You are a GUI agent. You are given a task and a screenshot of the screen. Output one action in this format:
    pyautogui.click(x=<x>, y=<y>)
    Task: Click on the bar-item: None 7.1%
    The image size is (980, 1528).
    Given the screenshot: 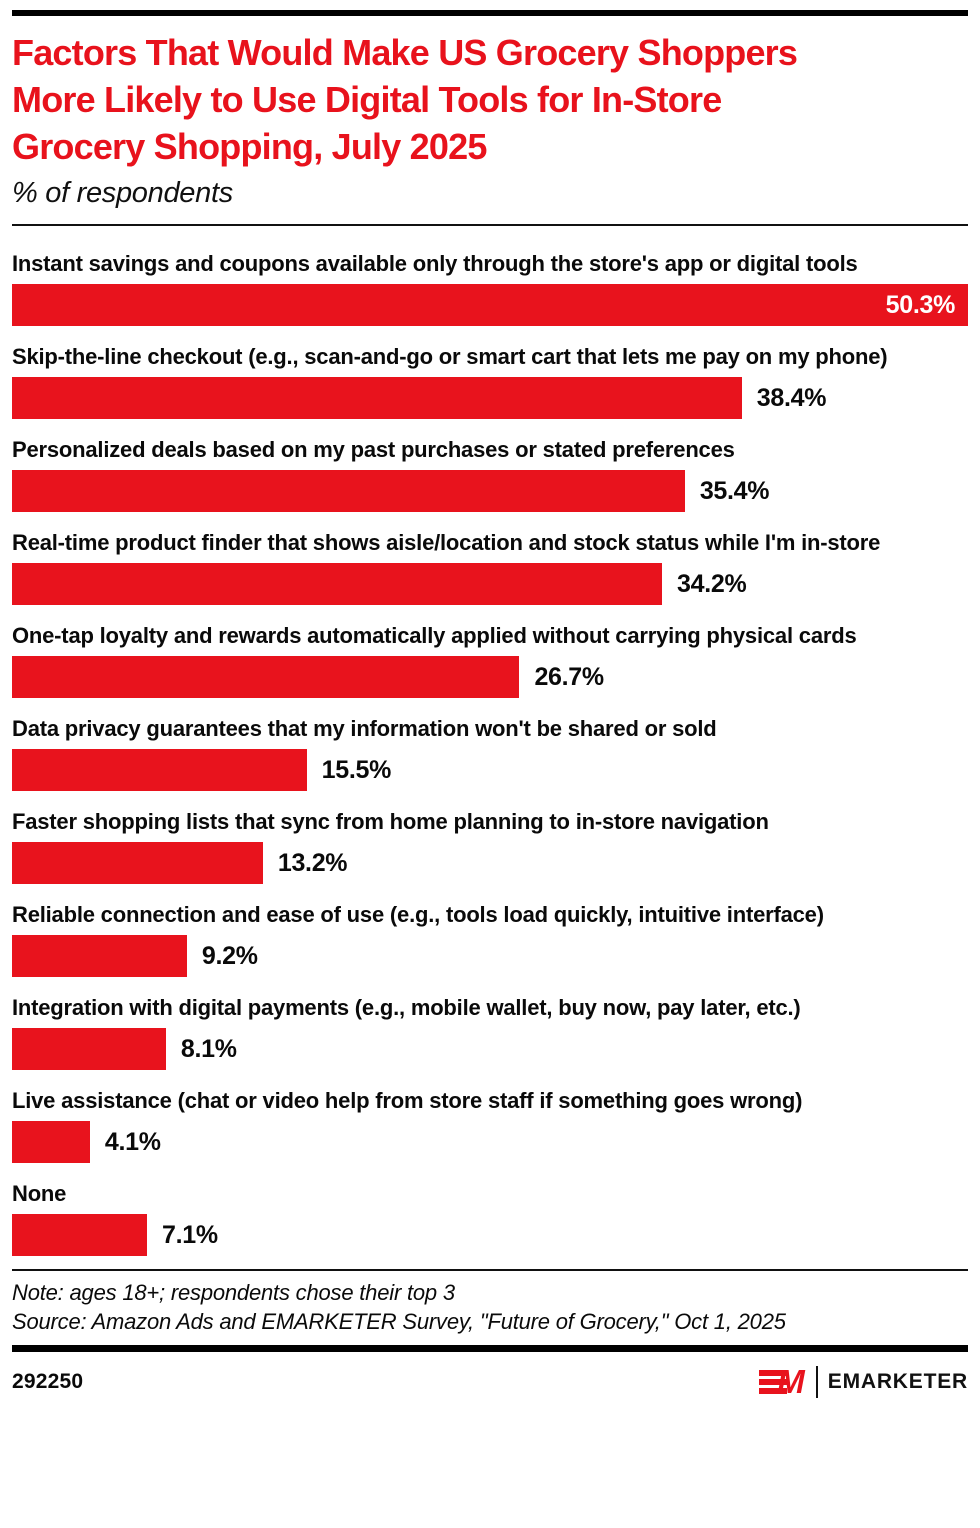 What is the action you would take?
    pyautogui.click(x=490, y=1217)
    